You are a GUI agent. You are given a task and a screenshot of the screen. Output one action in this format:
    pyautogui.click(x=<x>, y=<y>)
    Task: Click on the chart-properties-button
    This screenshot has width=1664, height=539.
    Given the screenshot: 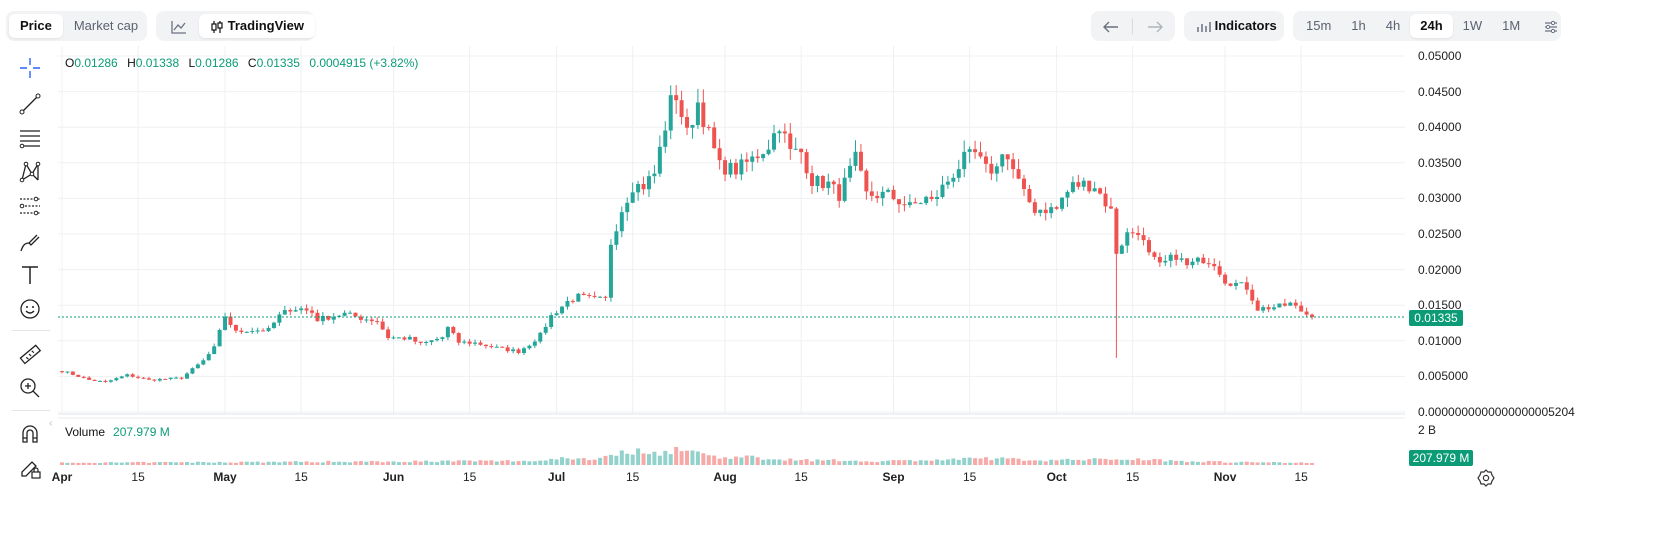 What is the action you would take?
    pyautogui.click(x=1486, y=478)
    